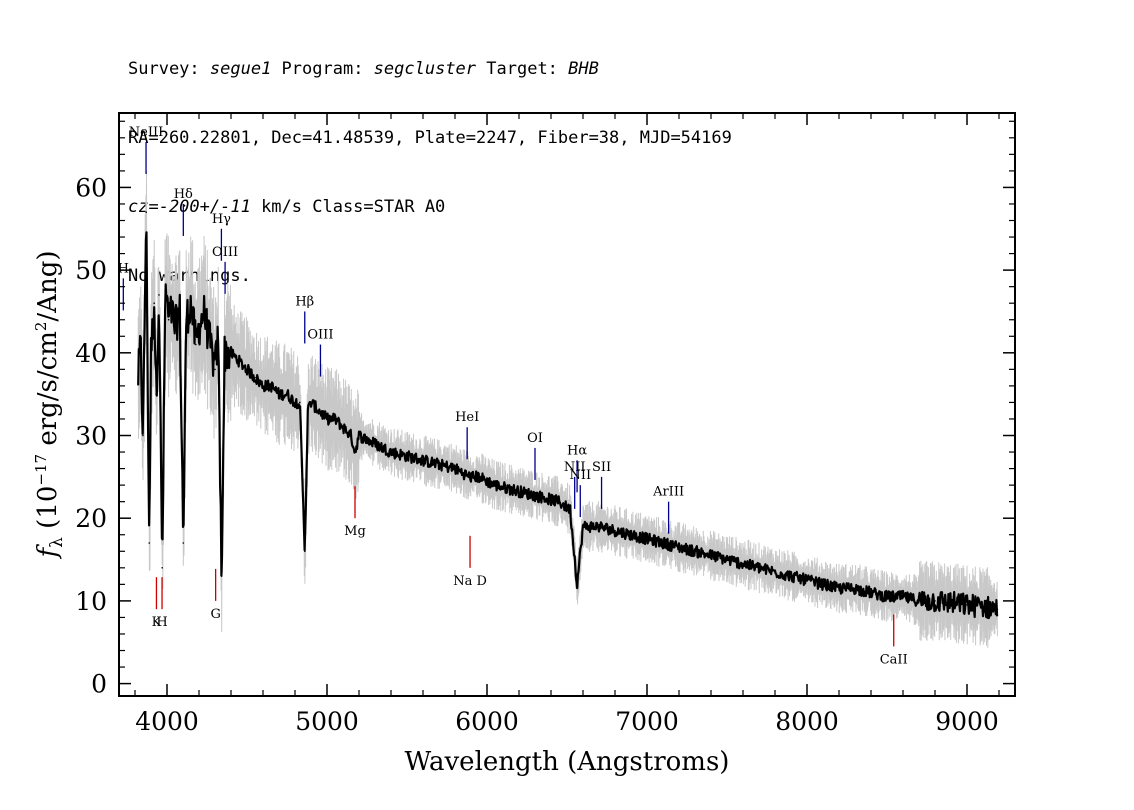  Describe the element at coordinates (91, 436) in the screenshot. I see `y-tick-label: 30` at that location.